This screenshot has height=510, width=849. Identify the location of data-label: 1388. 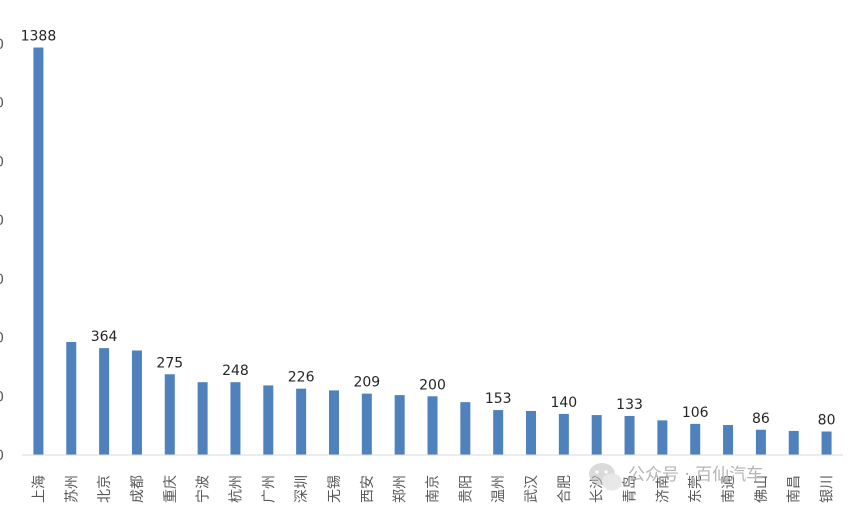
(39, 37).